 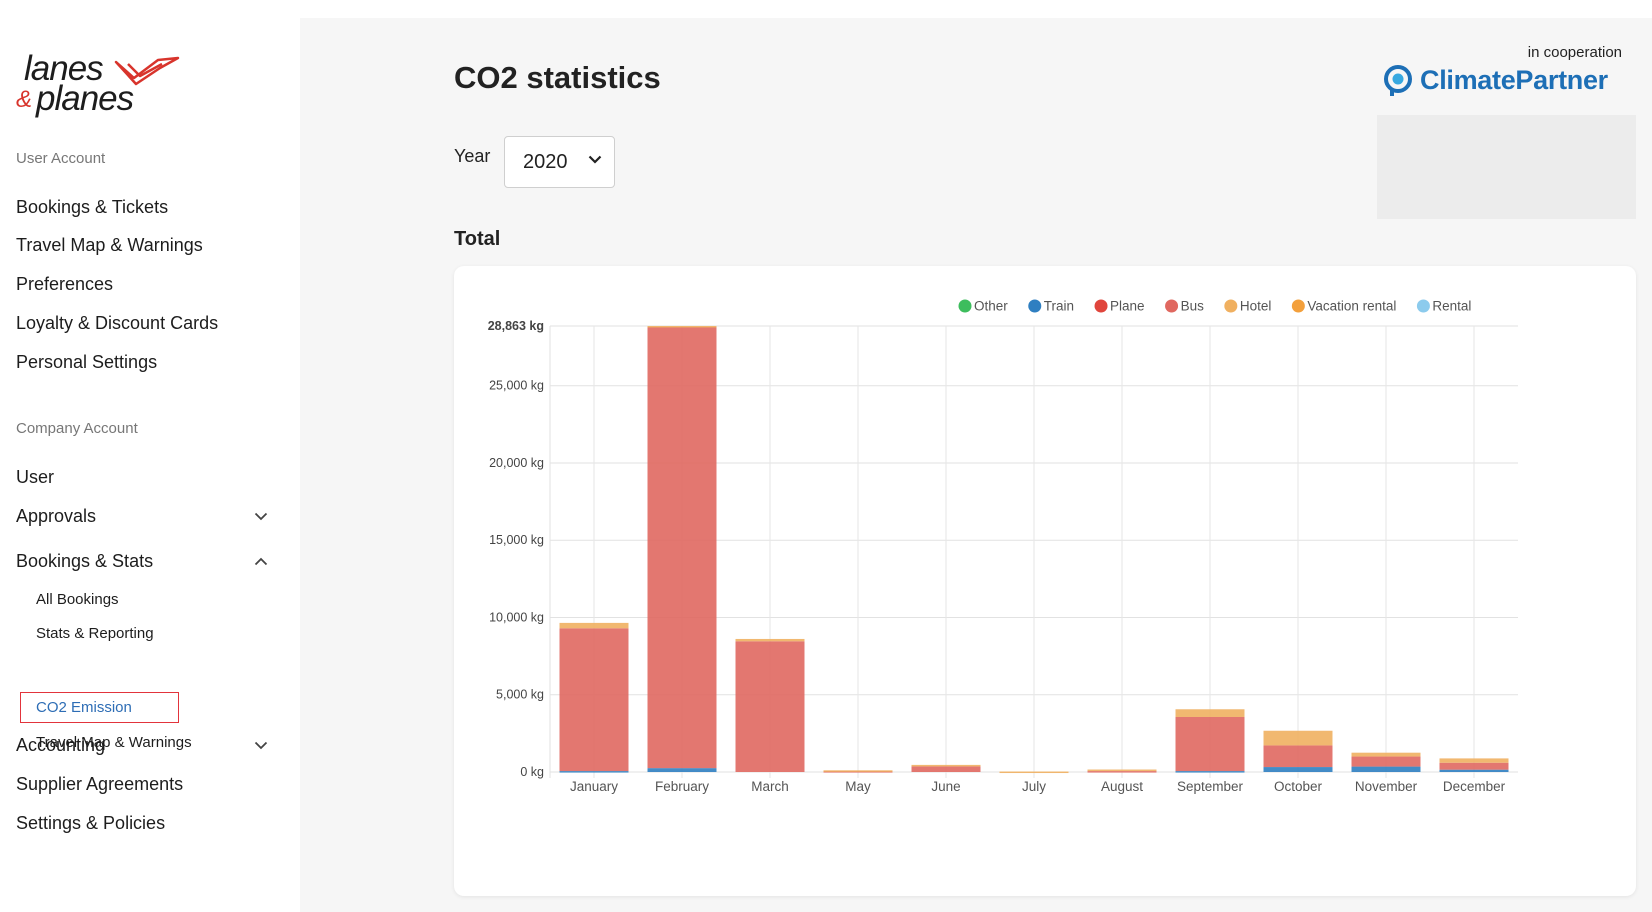 I want to click on nav-accounting: Accounting, so click(x=144, y=745).